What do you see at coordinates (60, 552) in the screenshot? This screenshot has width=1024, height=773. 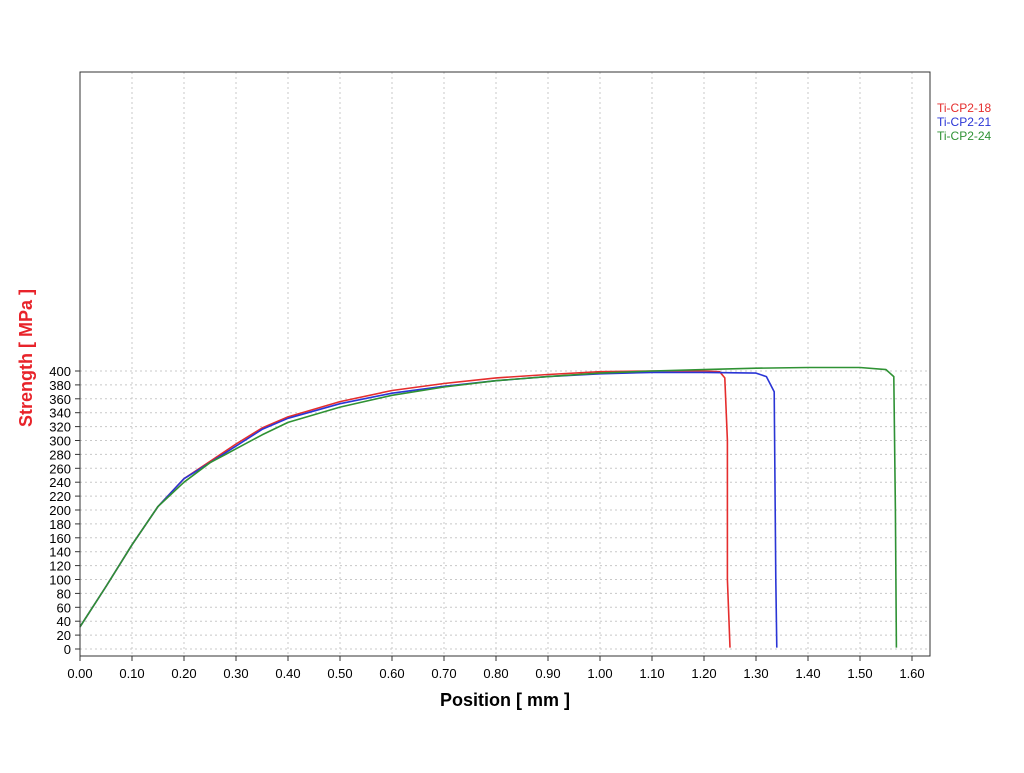 I see `y-tick-label: 140` at bounding box center [60, 552].